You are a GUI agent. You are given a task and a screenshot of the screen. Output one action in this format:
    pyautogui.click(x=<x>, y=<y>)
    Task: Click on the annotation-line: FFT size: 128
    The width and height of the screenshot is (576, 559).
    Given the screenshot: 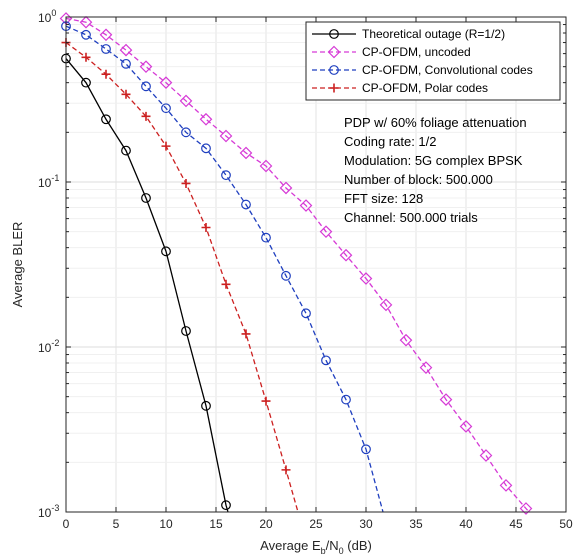 What is the action you would take?
    pyautogui.click(x=383, y=198)
    